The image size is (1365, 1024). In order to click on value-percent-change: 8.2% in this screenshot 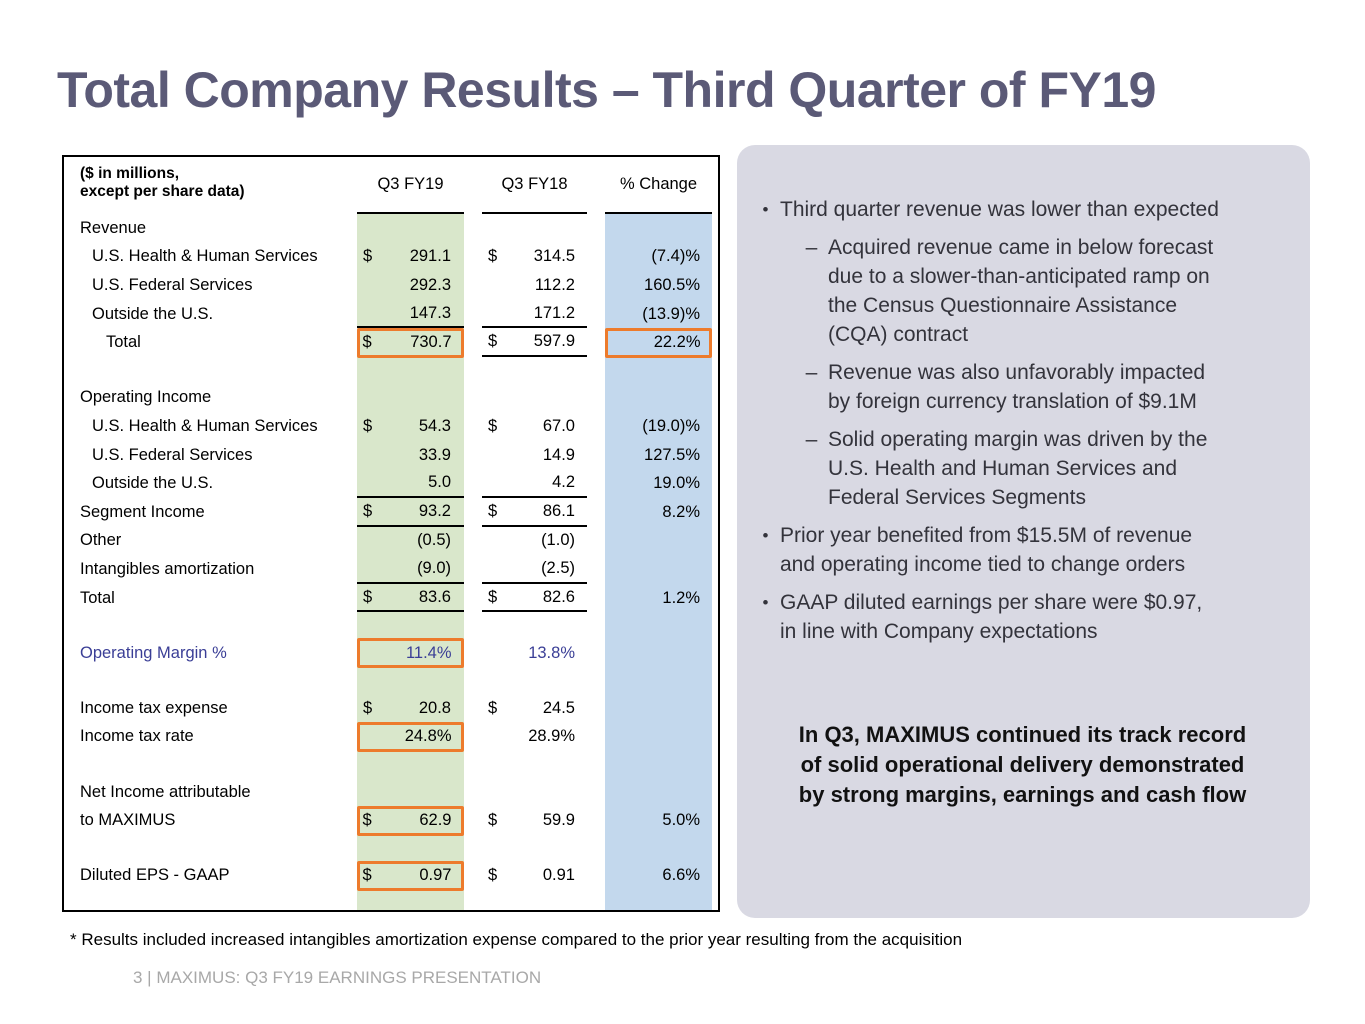, I will do `click(681, 511)`.